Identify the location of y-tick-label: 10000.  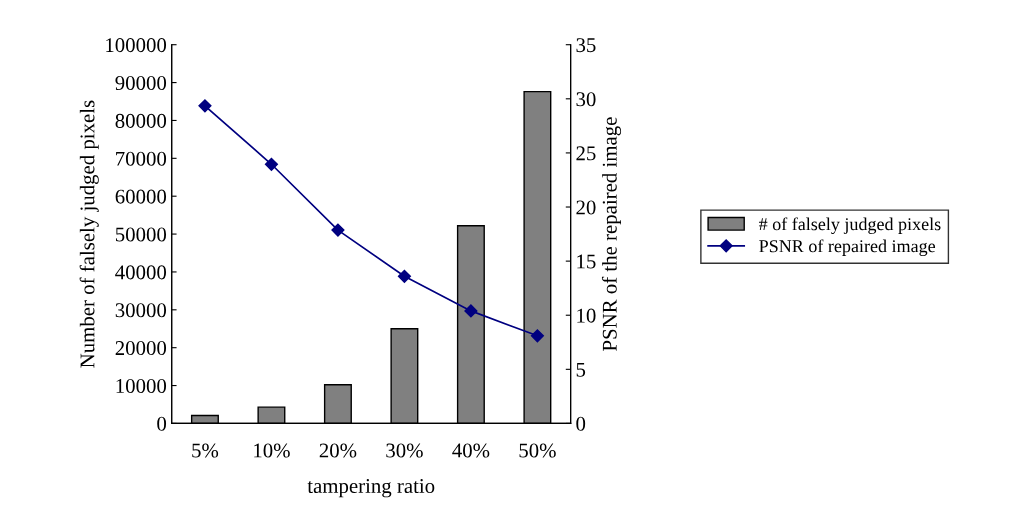
(141, 385).